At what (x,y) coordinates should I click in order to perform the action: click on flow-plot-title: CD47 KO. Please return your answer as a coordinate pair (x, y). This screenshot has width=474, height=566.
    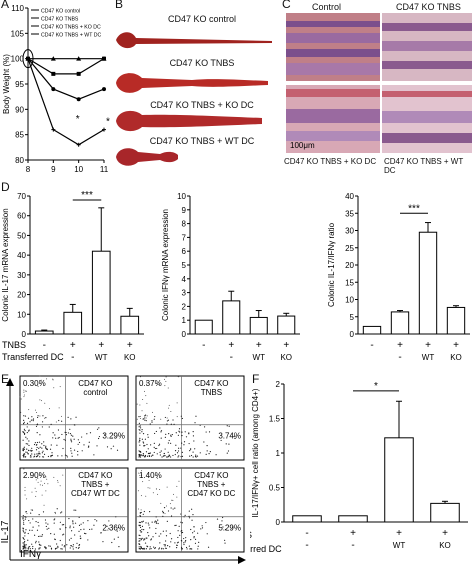
    Looking at the image, I should click on (95, 475).